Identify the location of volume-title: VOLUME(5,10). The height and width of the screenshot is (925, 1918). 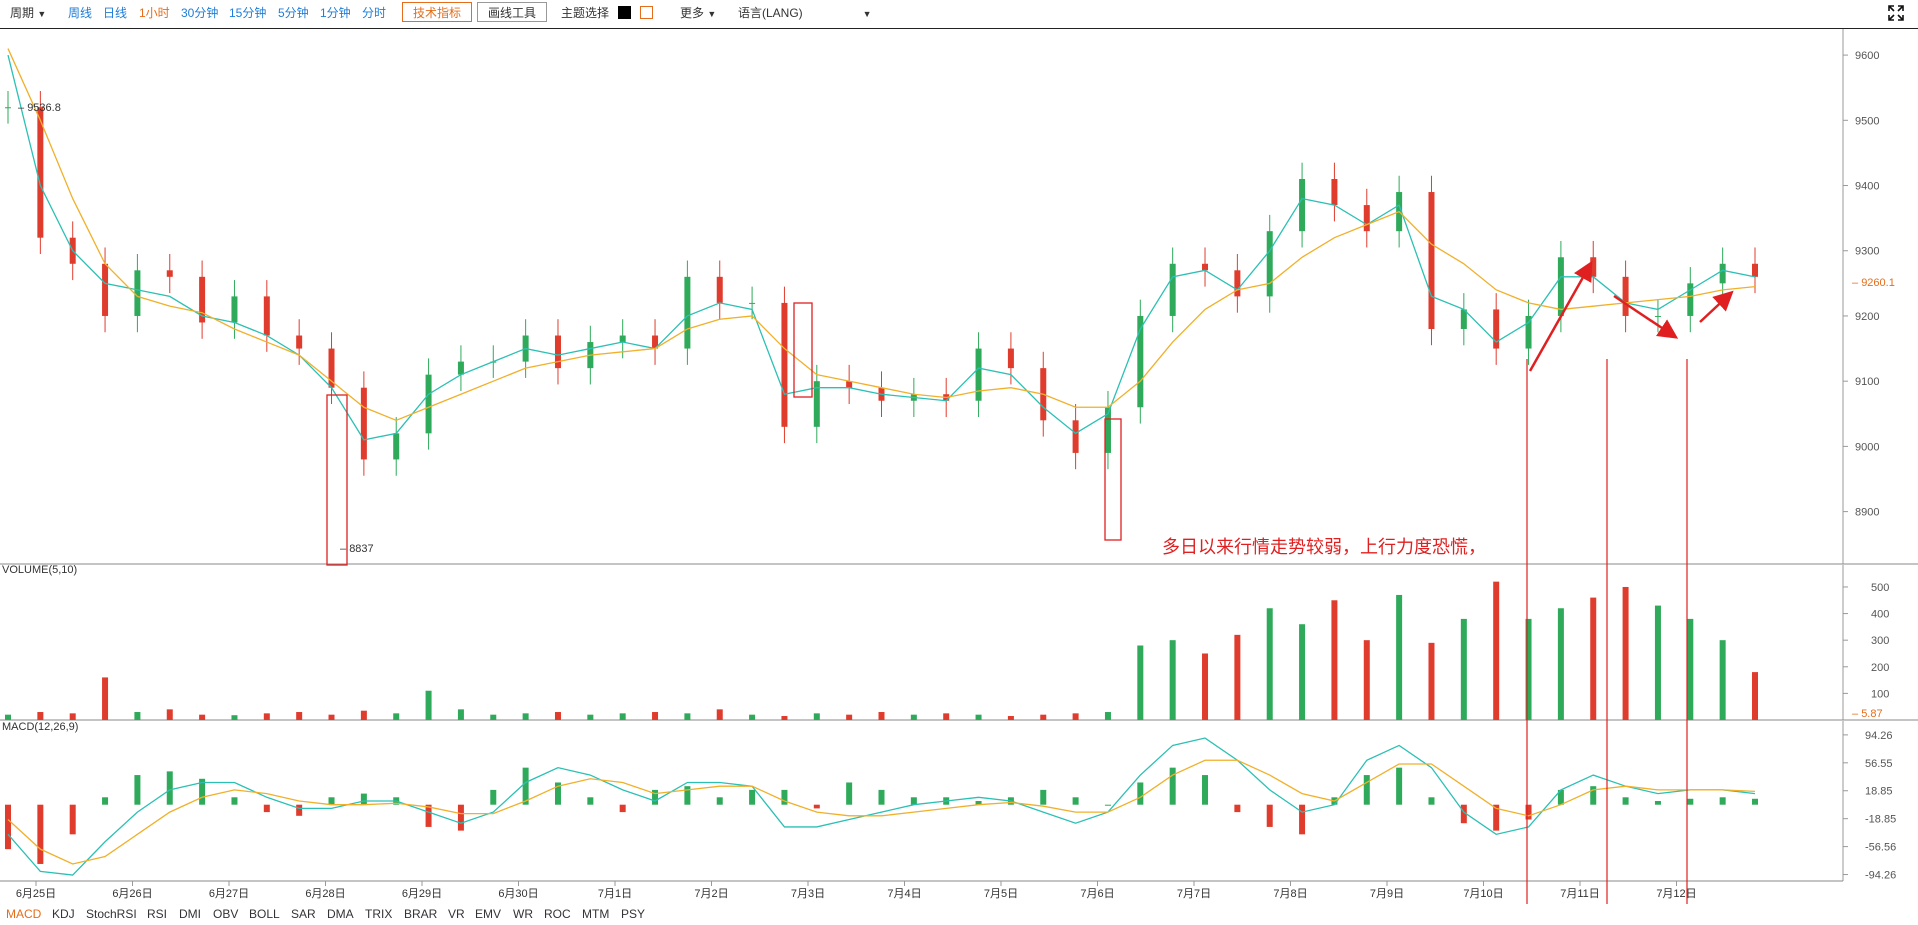
(40, 570).